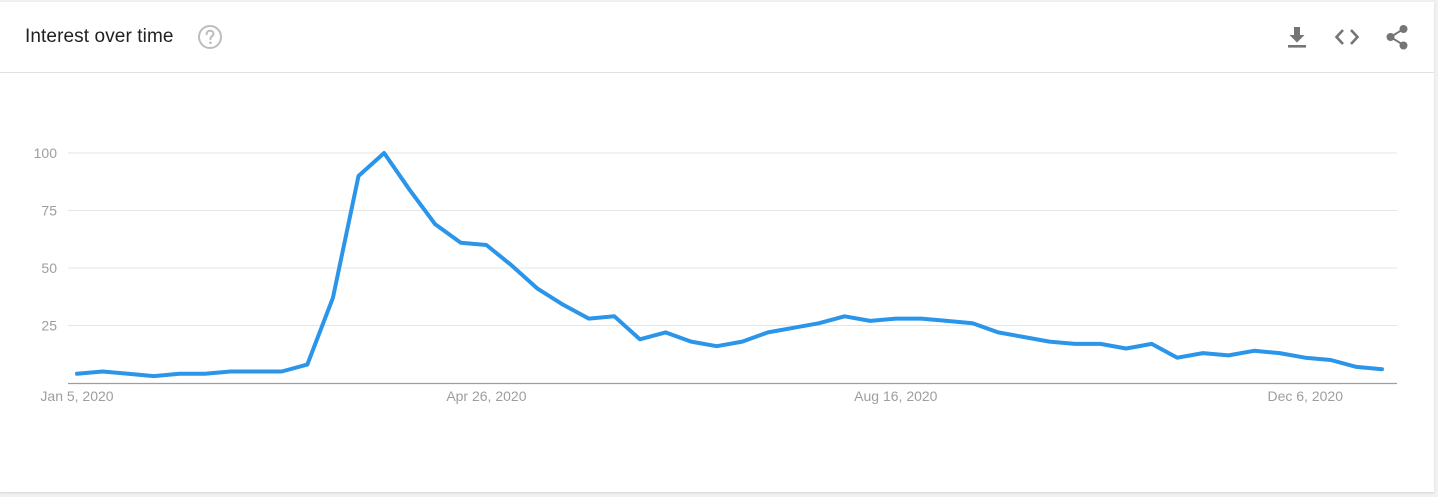 The height and width of the screenshot is (497, 1438). Describe the element at coordinates (1305, 396) in the screenshot. I see `x-tick-label: Dec 6, 2020` at that location.